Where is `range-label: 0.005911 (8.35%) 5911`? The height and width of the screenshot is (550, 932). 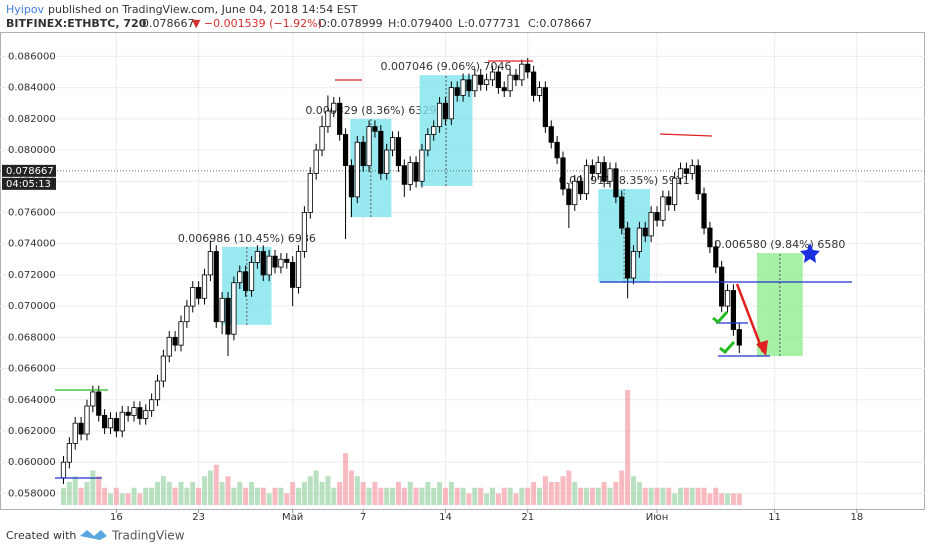
range-label: 0.005911 (8.35%) 5911 is located at coordinates (624, 180).